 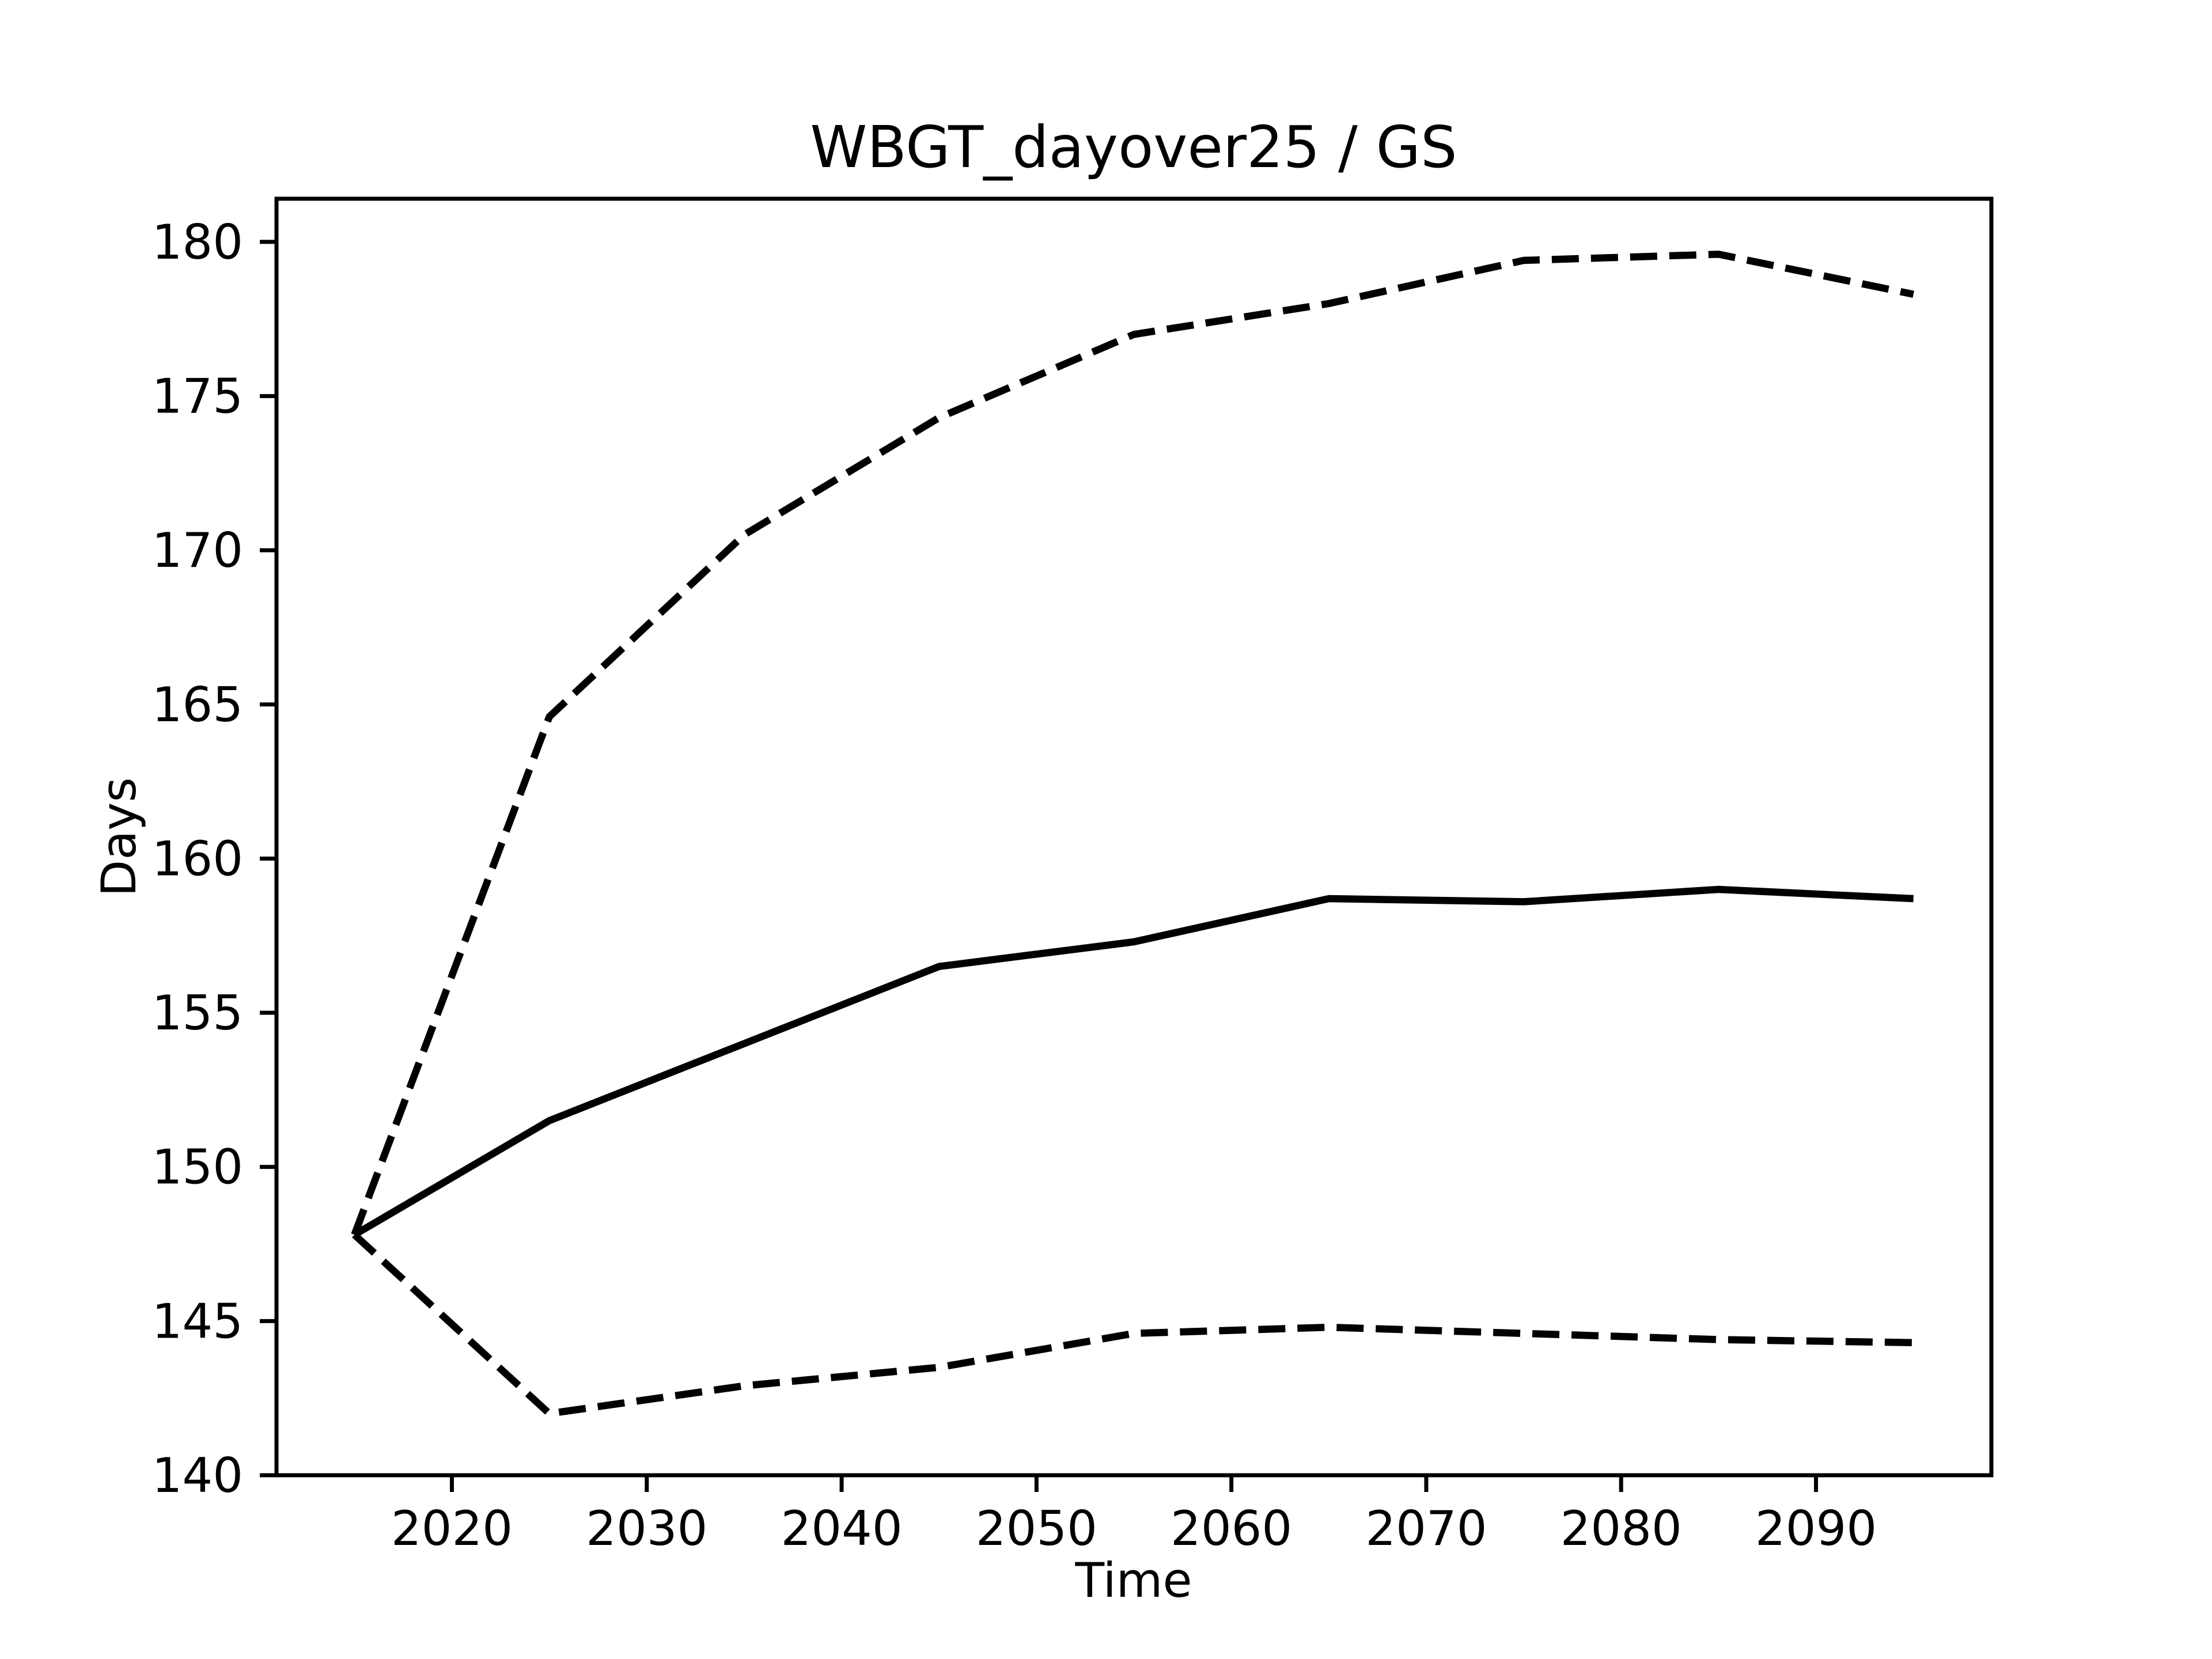 What do you see at coordinates (197, 859) in the screenshot?
I see `y-tick-label: 160` at bounding box center [197, 859].